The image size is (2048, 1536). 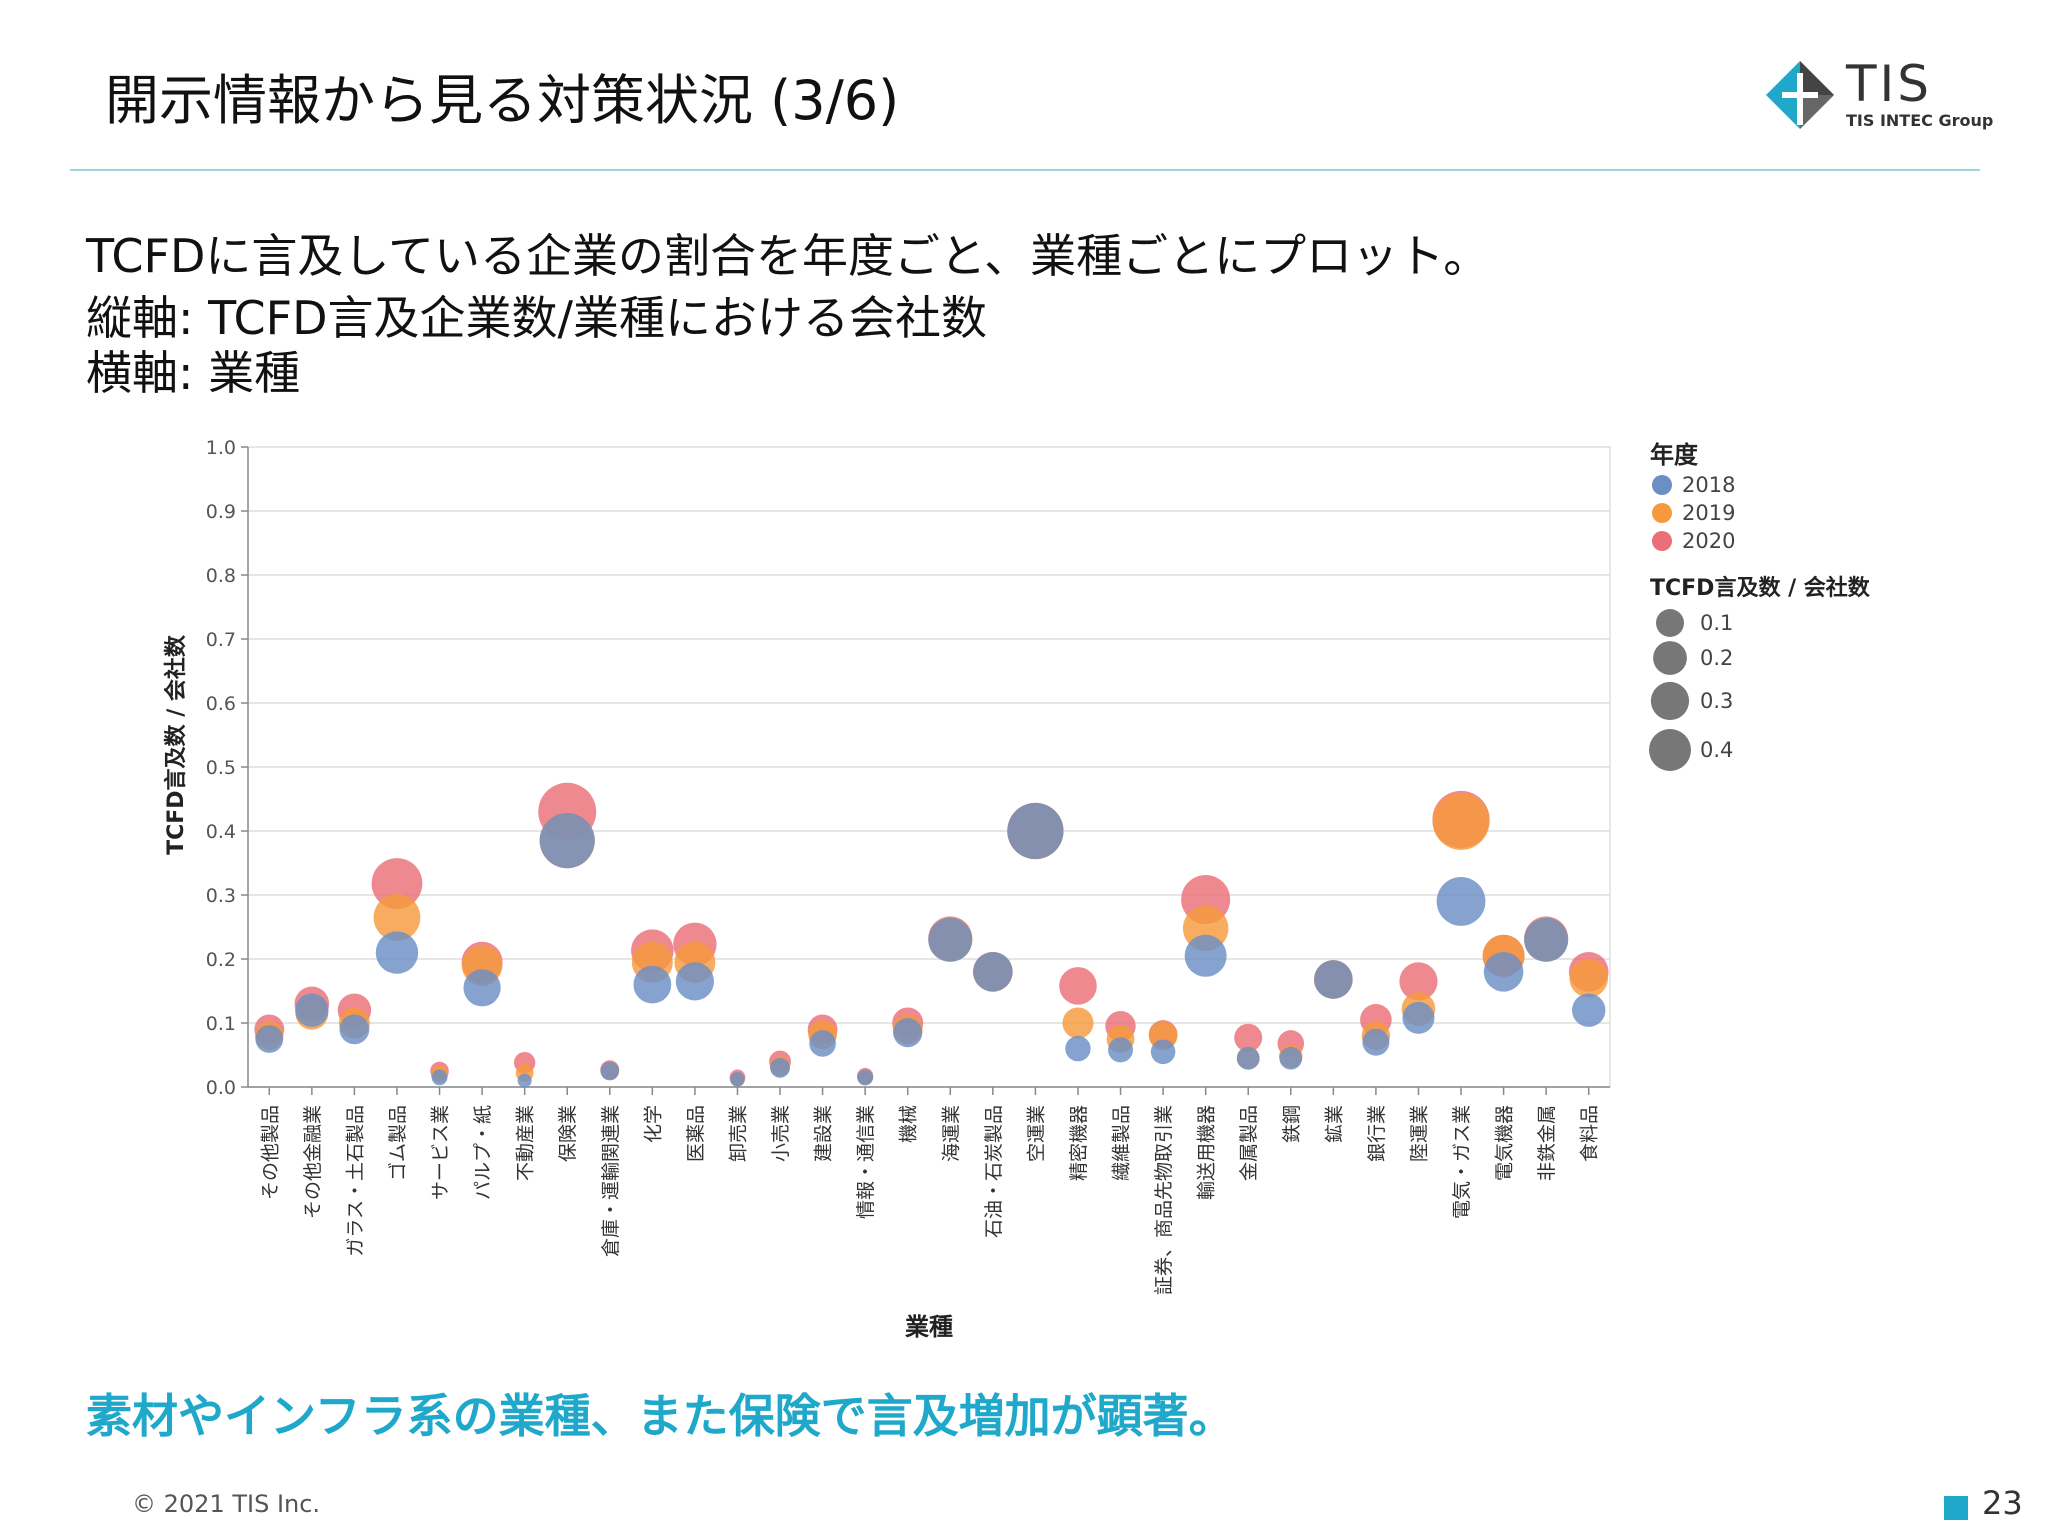 What do you see at coordinates (355, 1181) in the screenshot?
I see `x-tick-label: ガラス・土石製品` at bounding box center [355, 1181].